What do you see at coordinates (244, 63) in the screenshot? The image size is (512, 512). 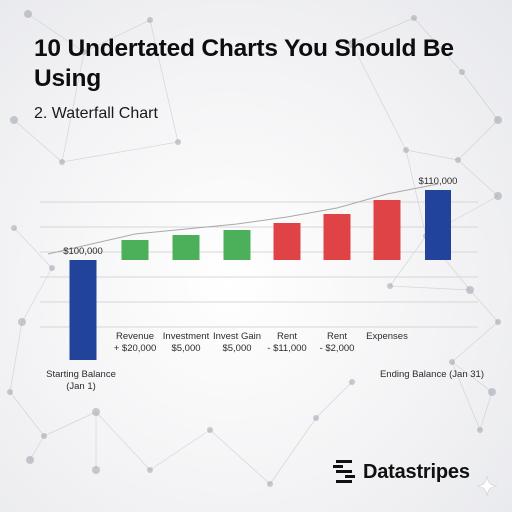 I see `page-title: 10 Undertated Charts You Should Be Using` at bounding box center [244, 63].